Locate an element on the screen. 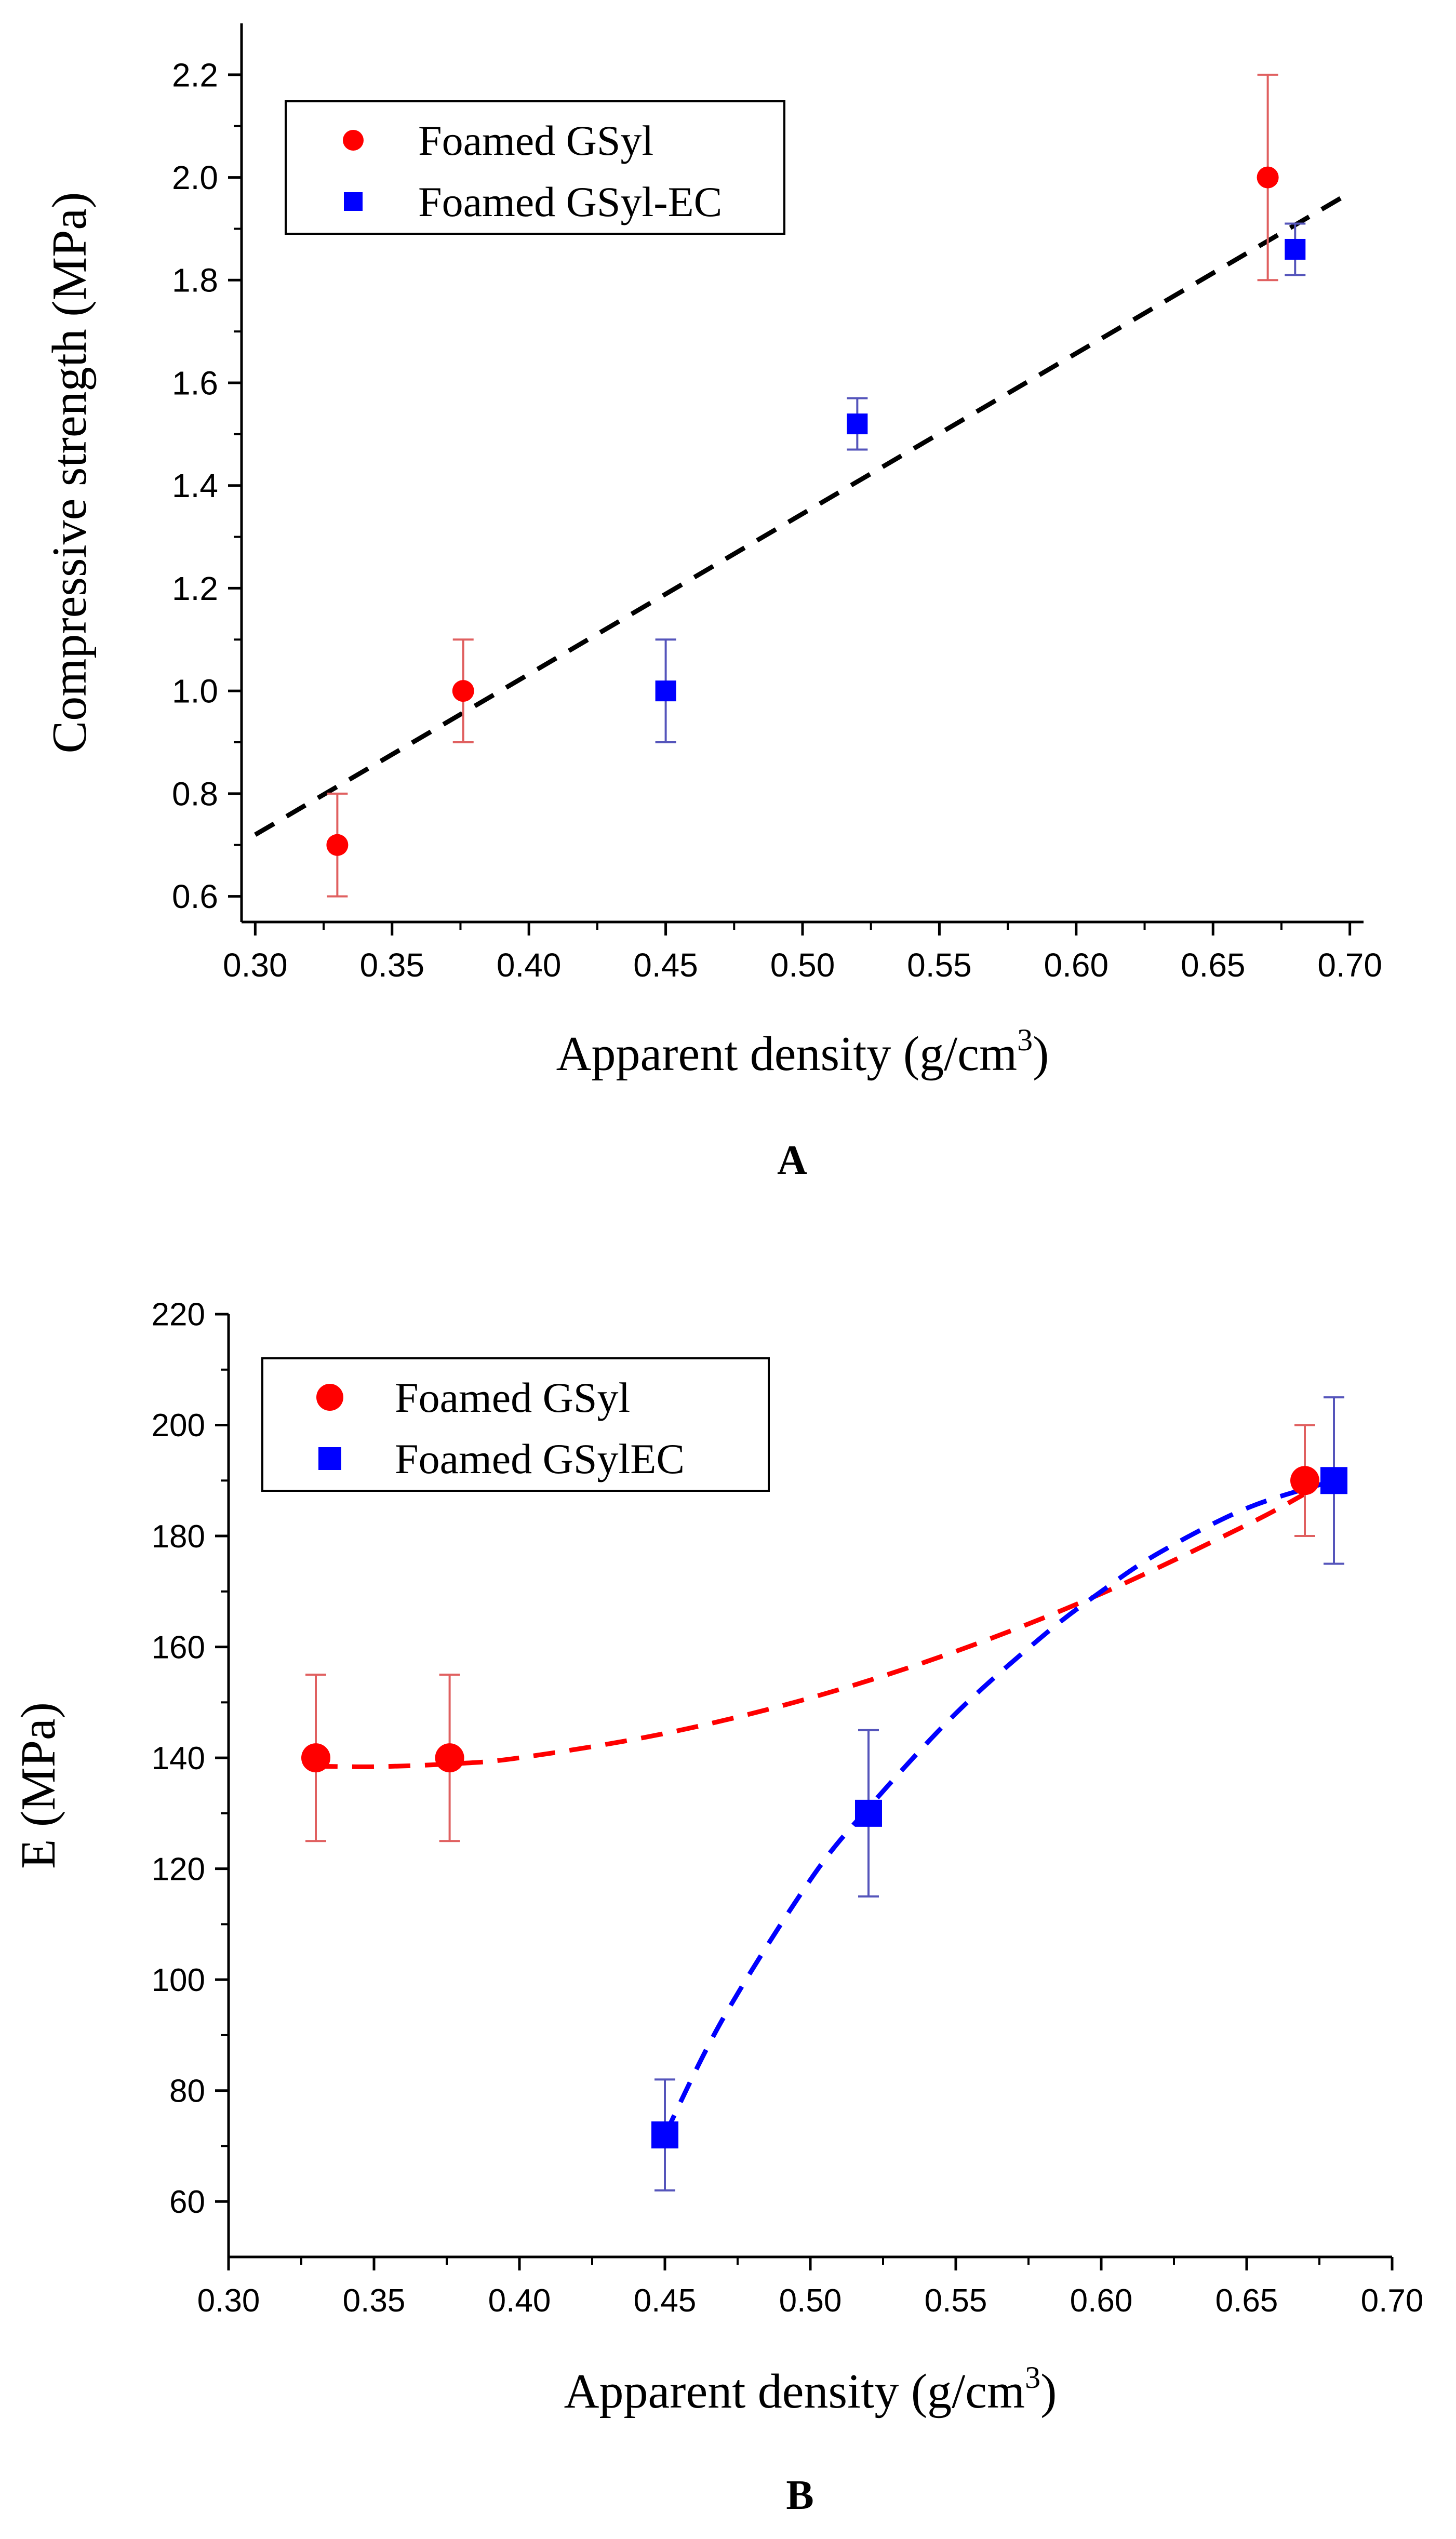 This screenshot has height=2539, width=1456. y-tick-label: 1.6 is located at coordinates (195, 383).